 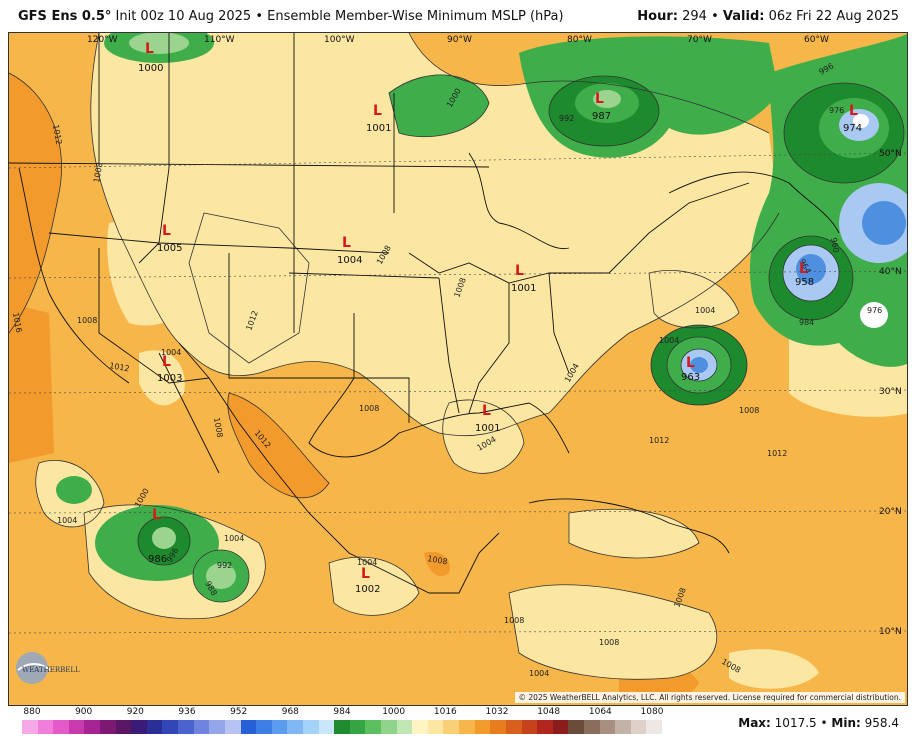 What do you see at coordinates (852, 128) in the screenshot?
I see `low-value: 974` at bounding box center [852, 128].